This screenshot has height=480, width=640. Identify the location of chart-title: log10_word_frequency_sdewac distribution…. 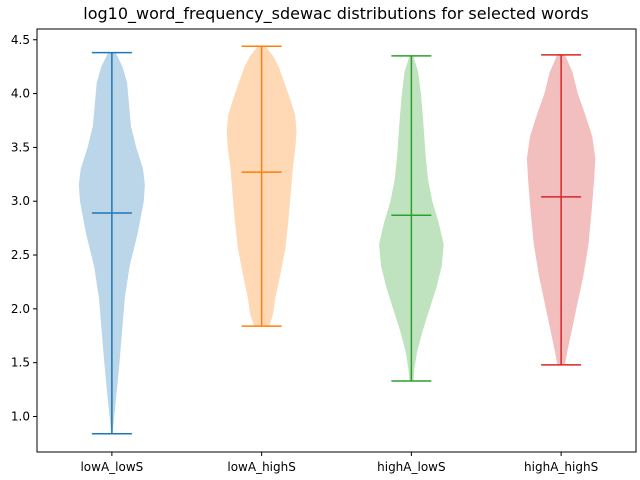
(335, 14).